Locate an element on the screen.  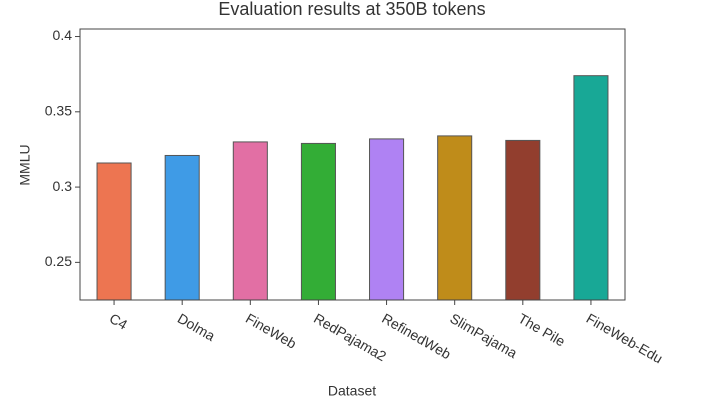
y-axis-label: MMLU is located at coordinates (25, 164).